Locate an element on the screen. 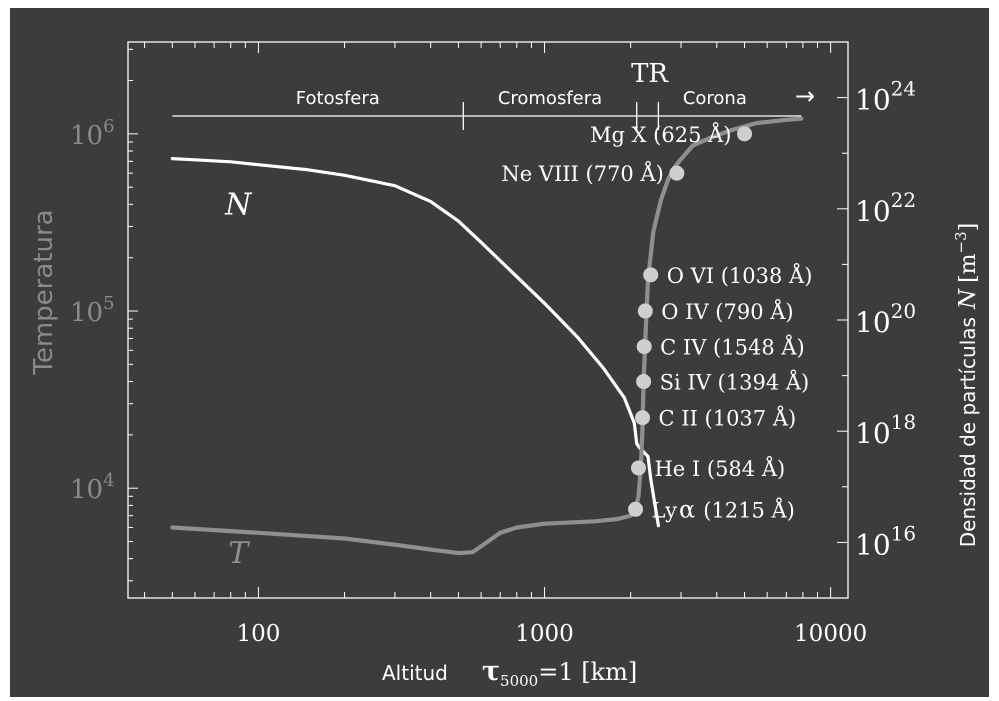  x-tick-label: 100 is located at coordinates (258, 634).